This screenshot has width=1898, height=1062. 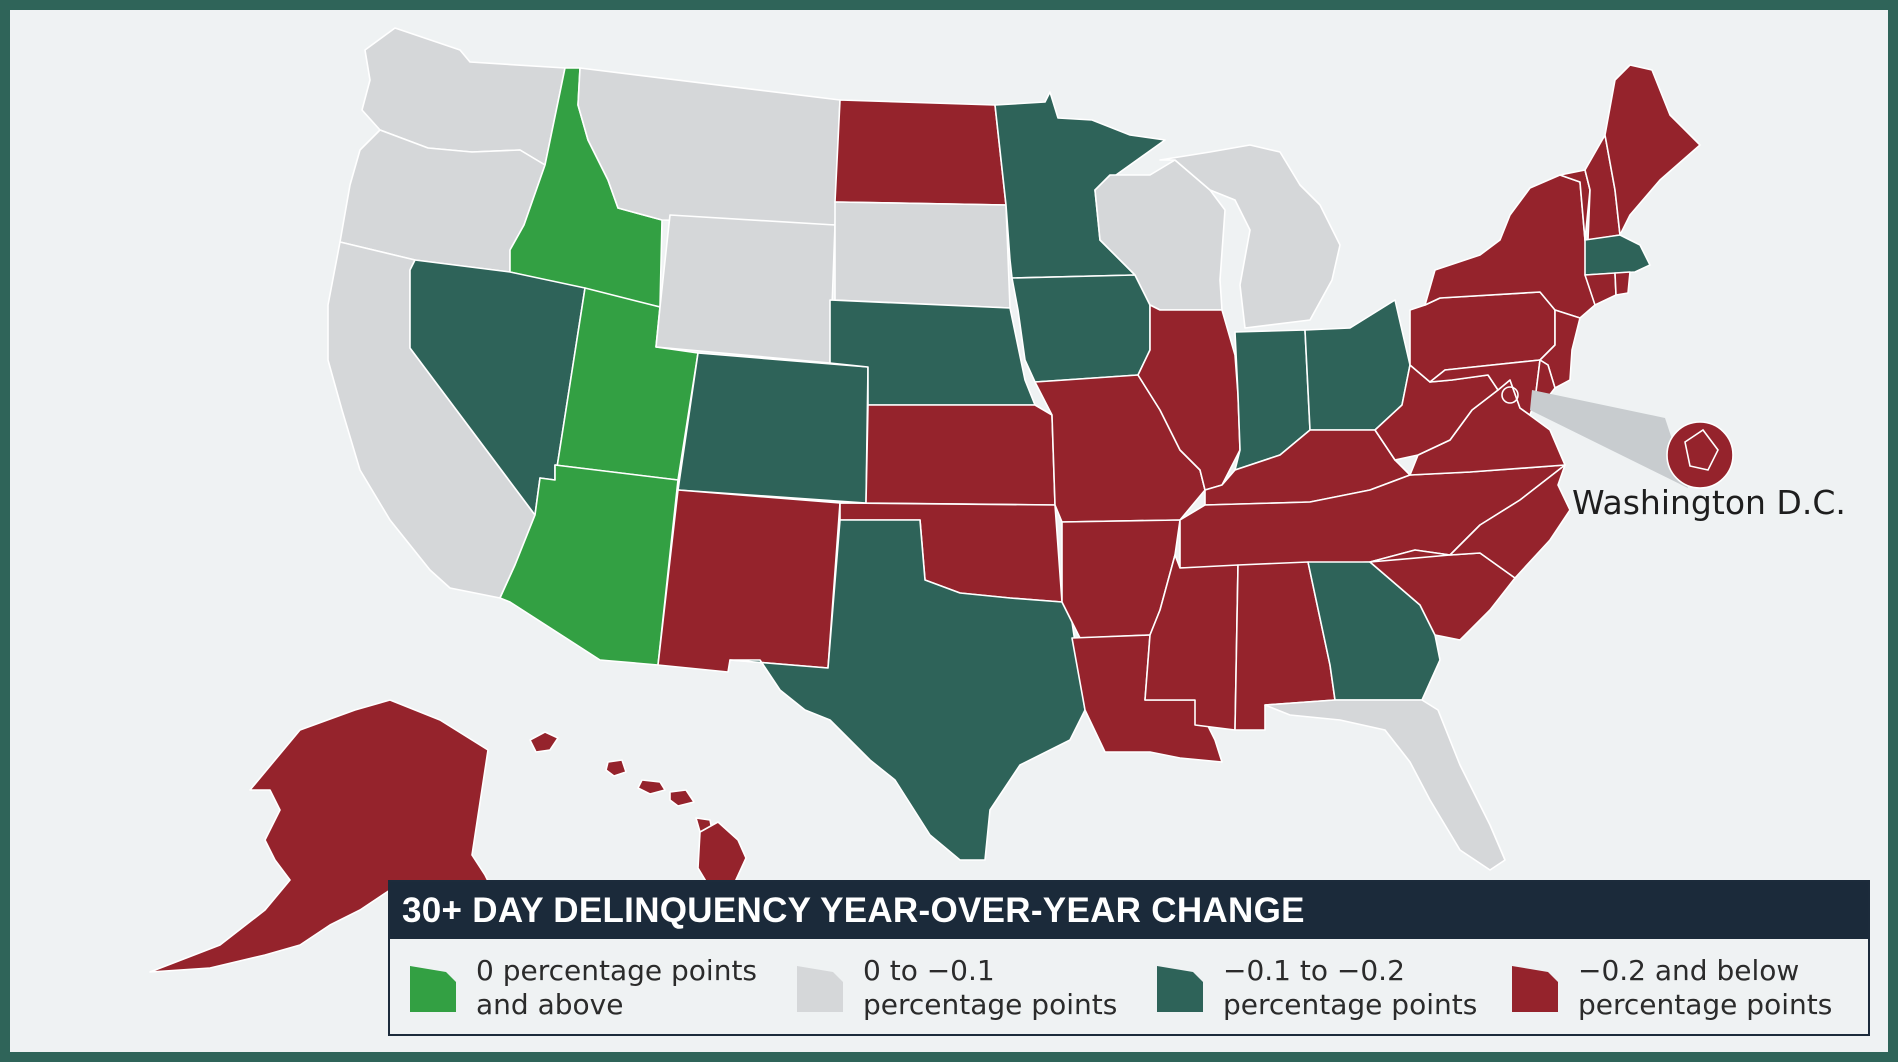 What do you see at coordinates (1705, 987) in the screenshot?
I see `legend-label-large: −0.2 and below percentage points` at bounding box center [1705, 987].